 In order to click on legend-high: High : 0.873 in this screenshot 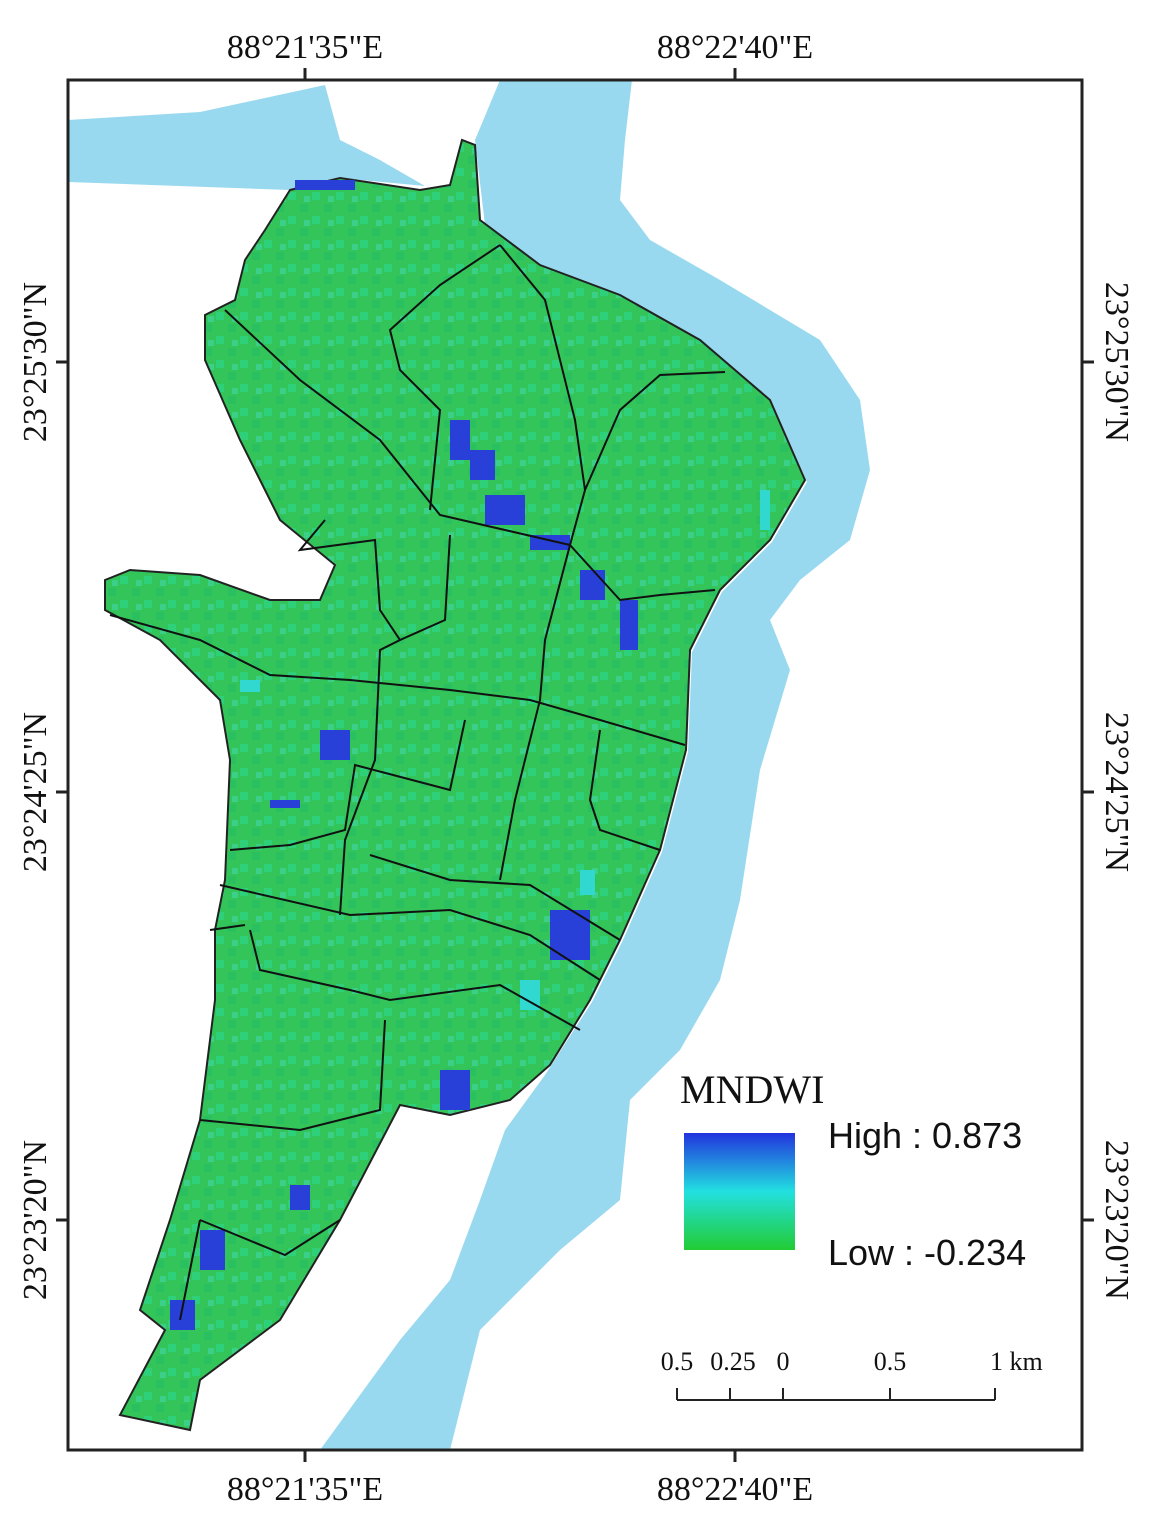, I will do `click(925, 1135)`.